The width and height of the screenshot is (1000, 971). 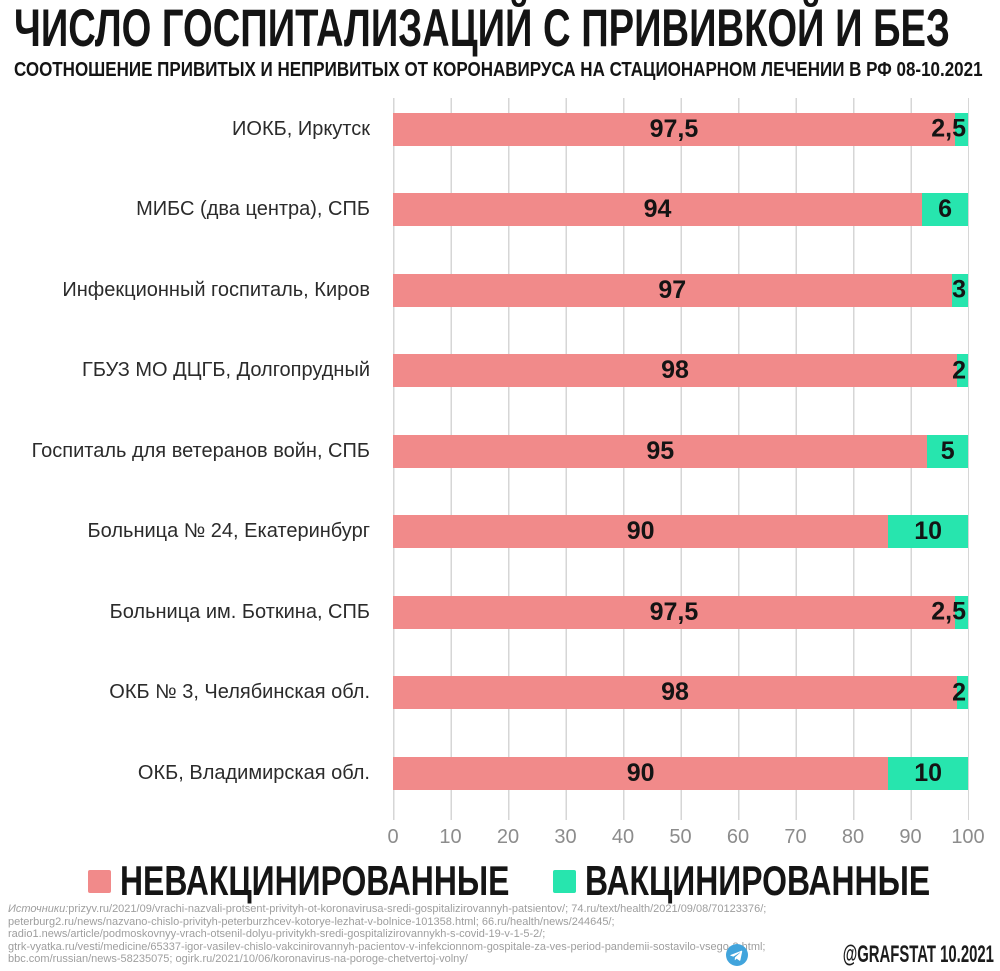 I want to click on value-label-unvaccinated: 94, so click(x=657, y=209).